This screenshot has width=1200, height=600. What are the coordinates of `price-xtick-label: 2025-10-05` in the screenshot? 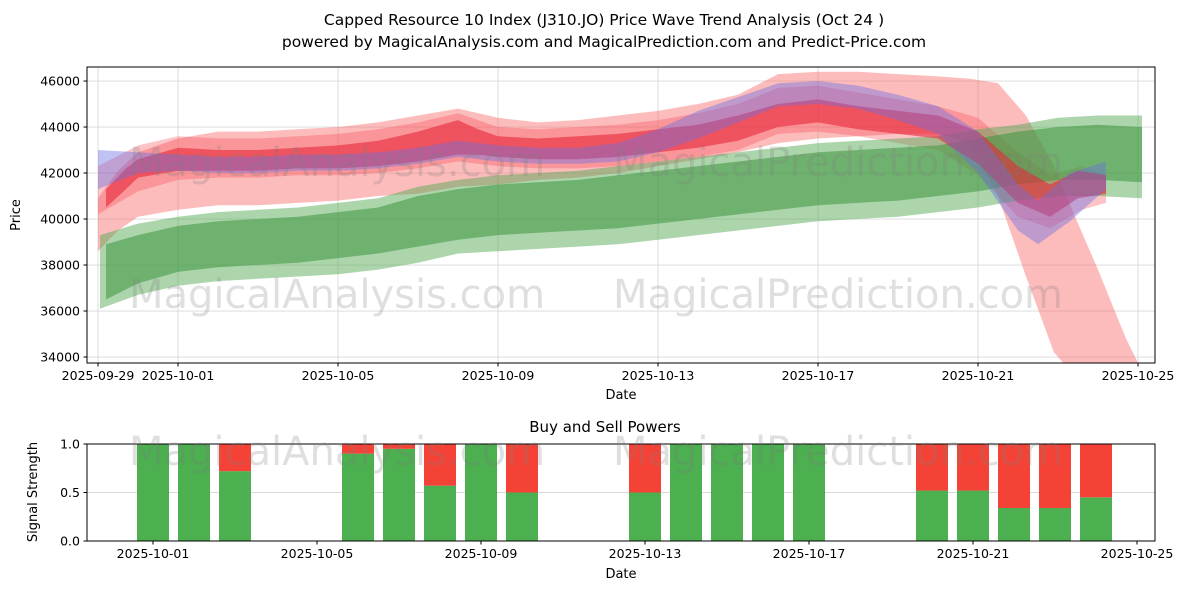 It's located at (338, 375).